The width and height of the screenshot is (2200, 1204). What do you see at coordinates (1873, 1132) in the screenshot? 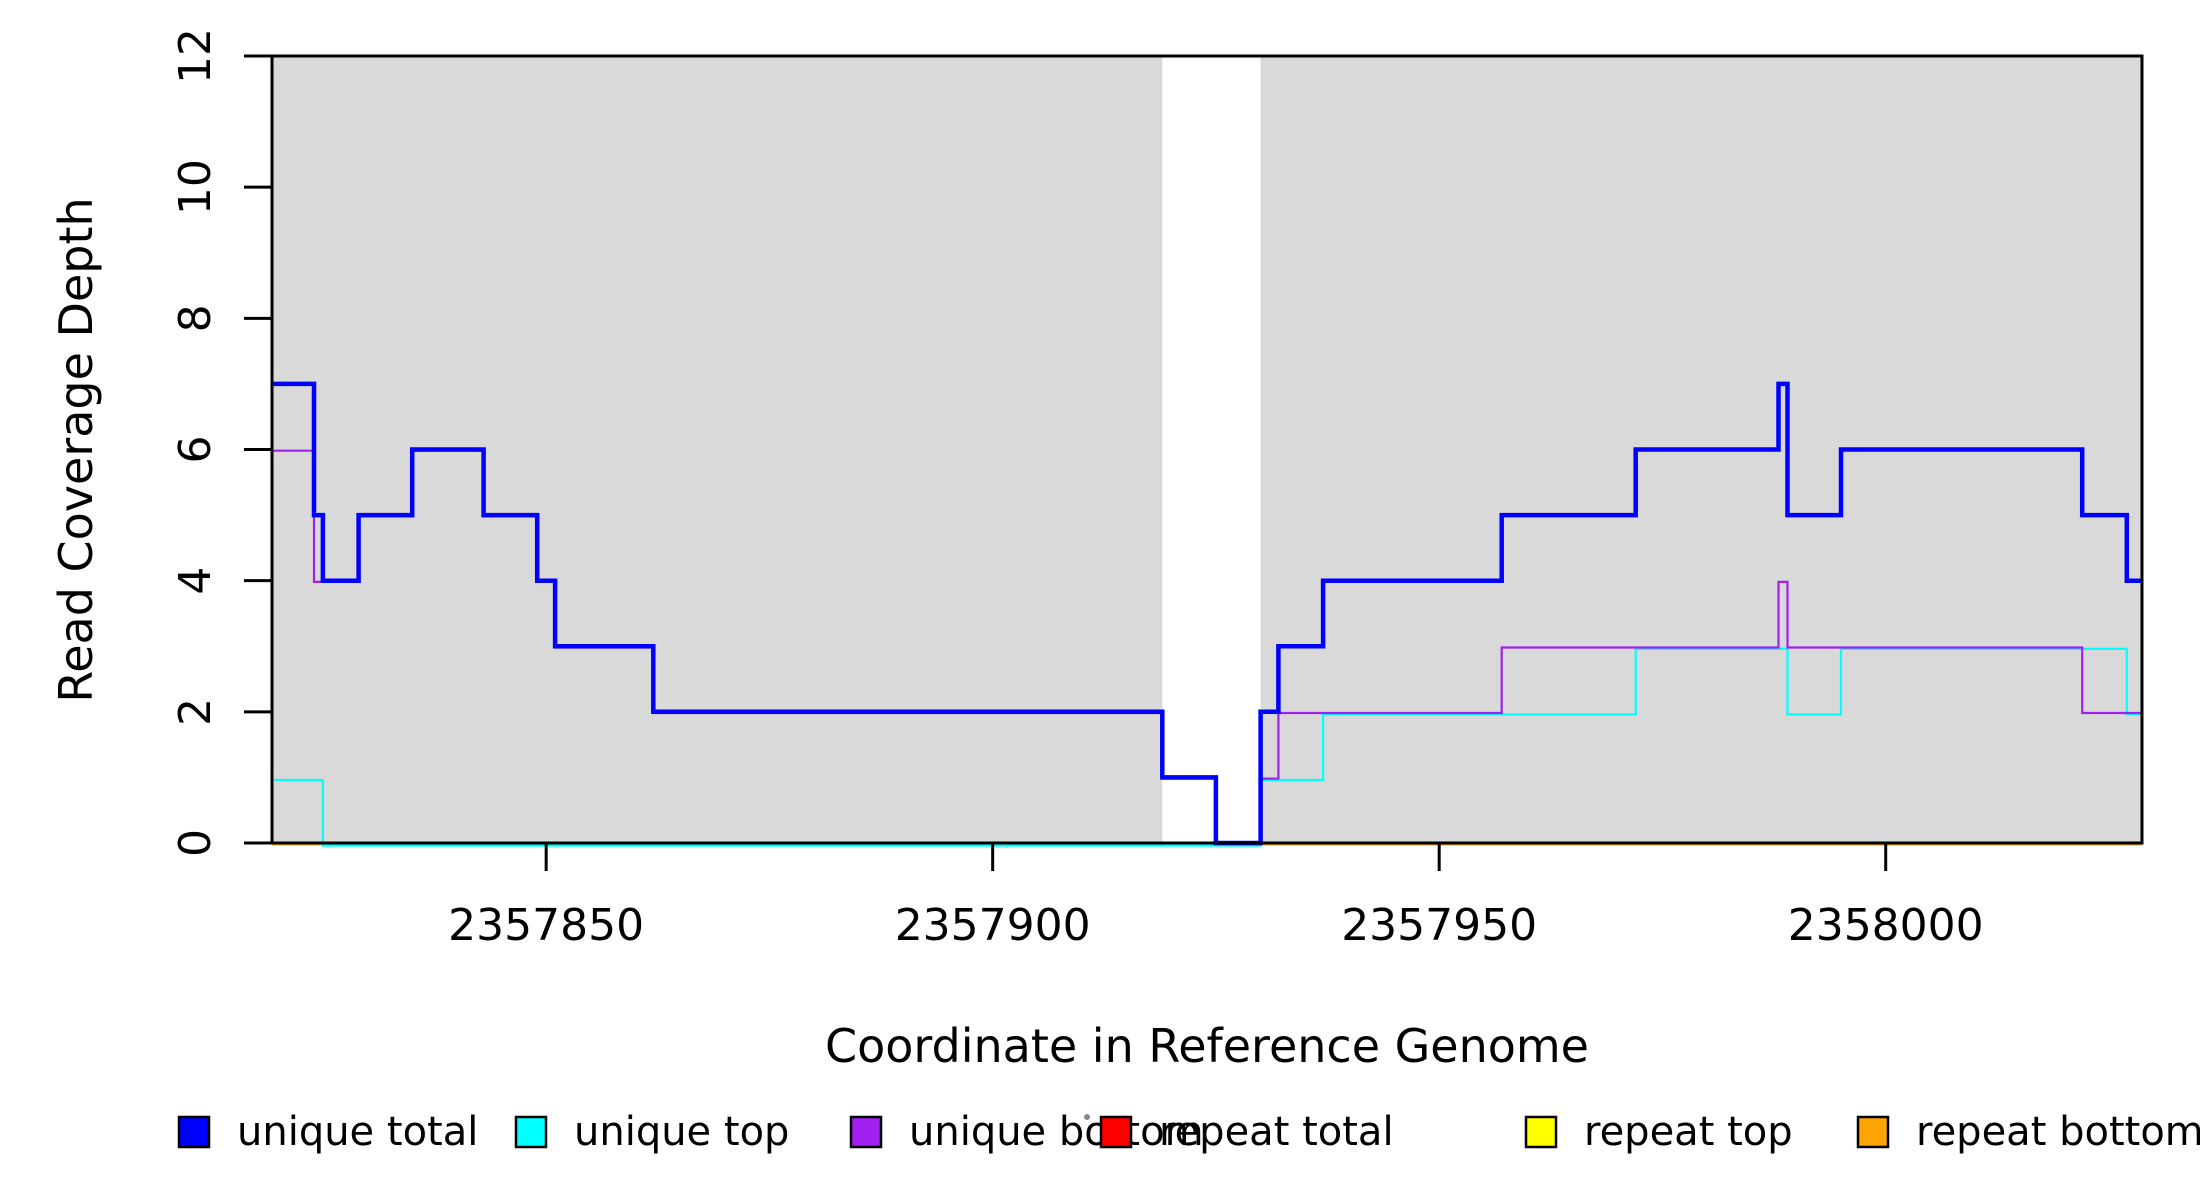
I see `legend-swatch-repeat-bottom` at bounding box center [1873, 1132].